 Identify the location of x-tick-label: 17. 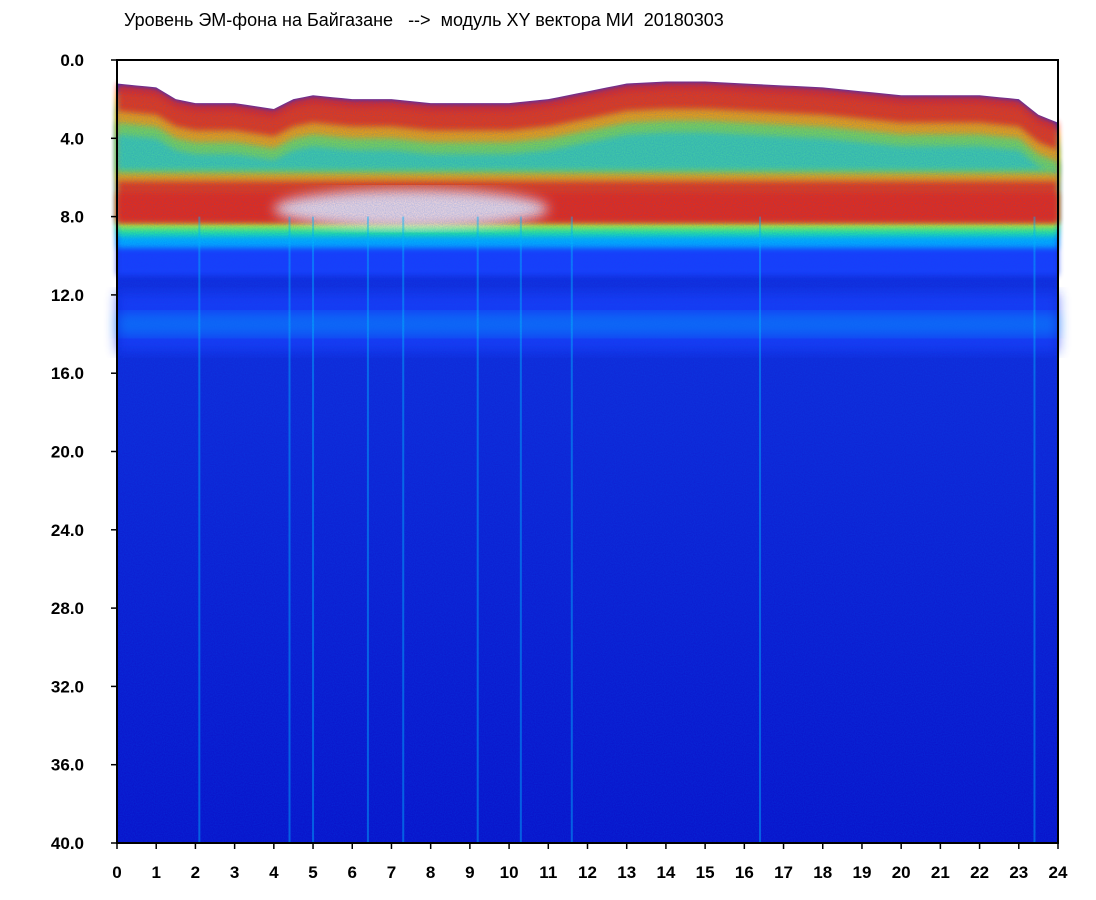
(783, 872).